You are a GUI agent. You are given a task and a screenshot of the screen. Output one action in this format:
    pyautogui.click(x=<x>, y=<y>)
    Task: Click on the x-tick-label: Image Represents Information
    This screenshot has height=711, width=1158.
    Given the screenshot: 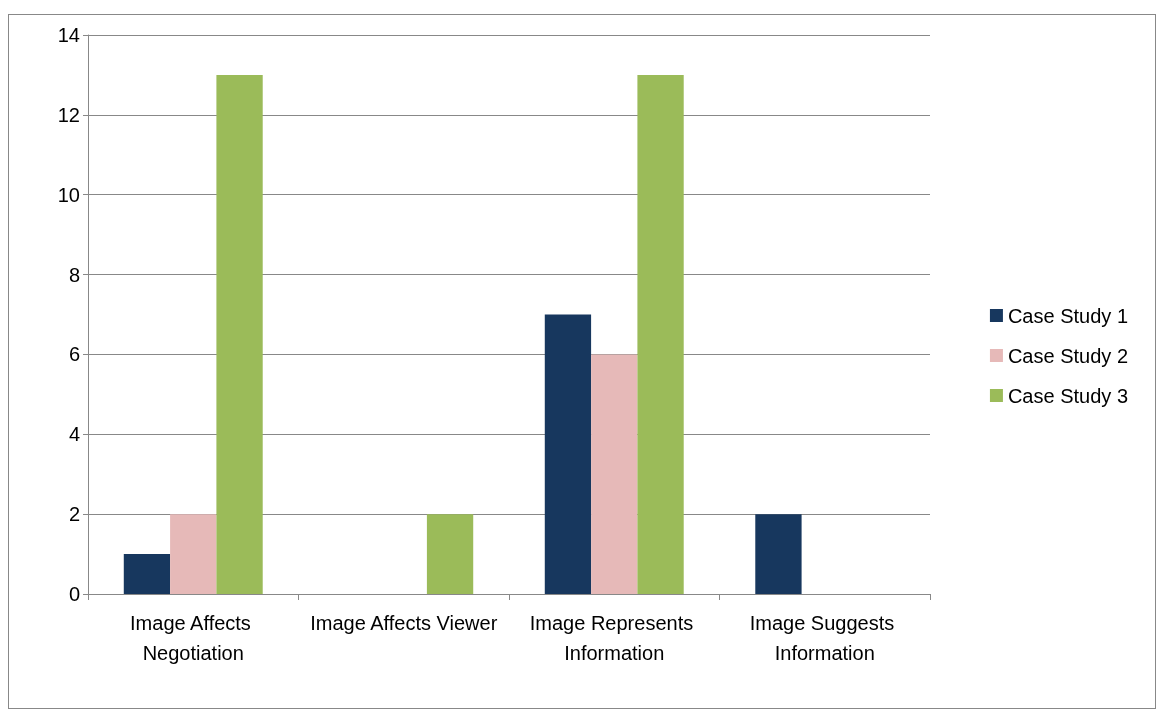 What is the action you would take?
    pyautogui.click(x=614, y=638)
    